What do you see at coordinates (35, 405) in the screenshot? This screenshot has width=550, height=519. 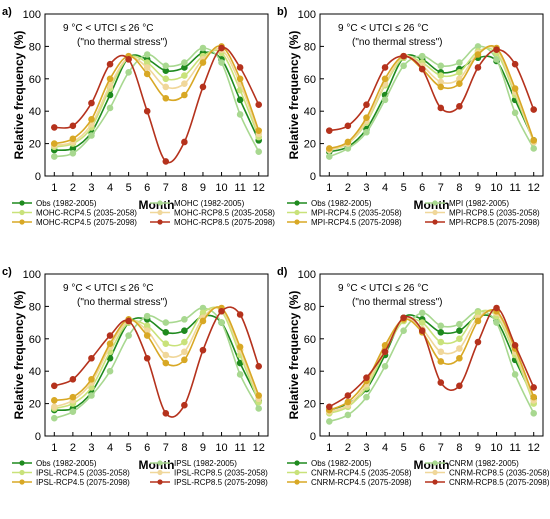 I see `y-tick-label: 20` at bounding box center [35, 405].